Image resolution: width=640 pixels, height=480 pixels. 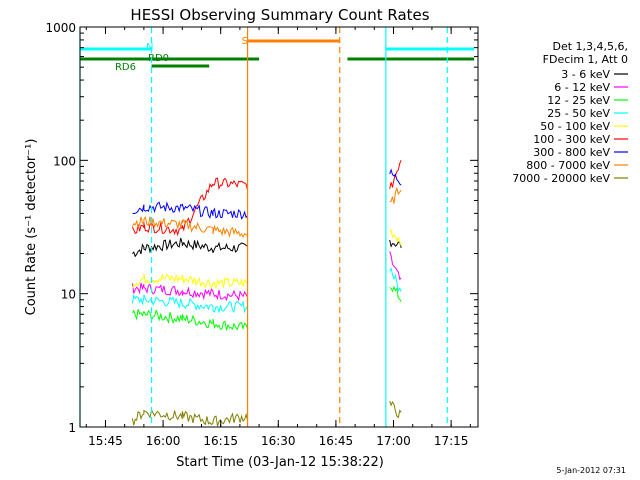 What do you see at coordinates (578, 113) in the screenshot?
I see `legend-entry-label: 25 - 50 keV` at bounding box center [578, 113].